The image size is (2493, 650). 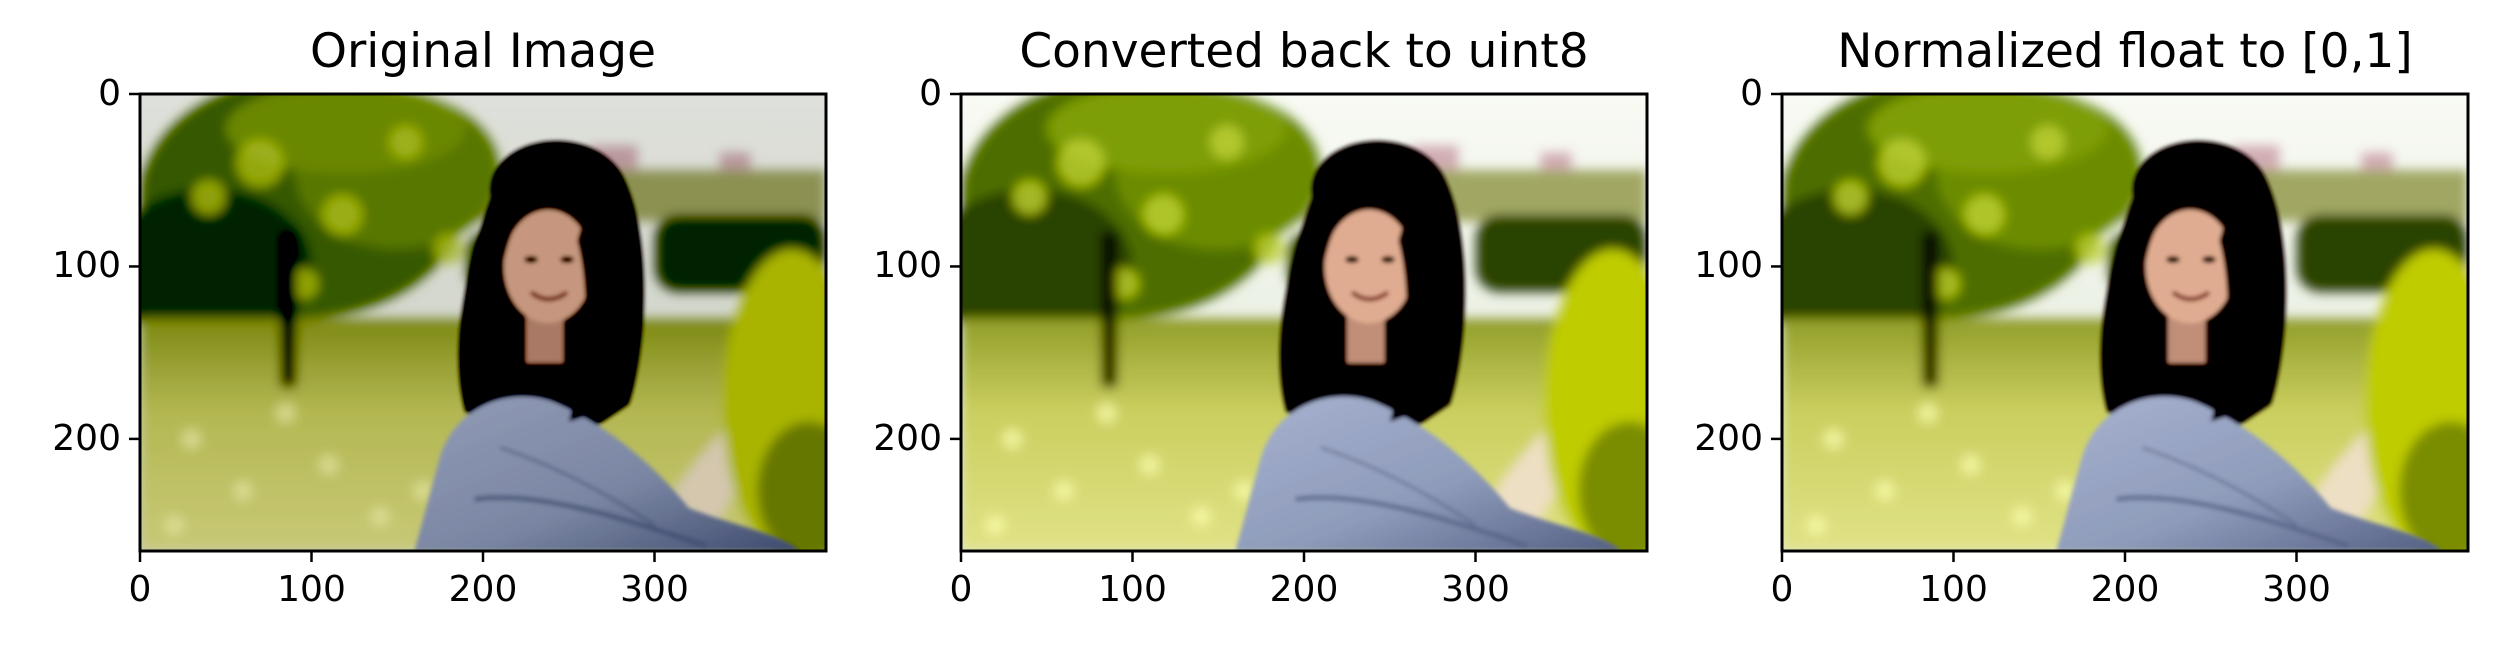 What do you see at coordinates (1304, 51) in the screenshot?
I see `panel-title-uint8: Converted back to uint8` at bounding box center [1304, 51].